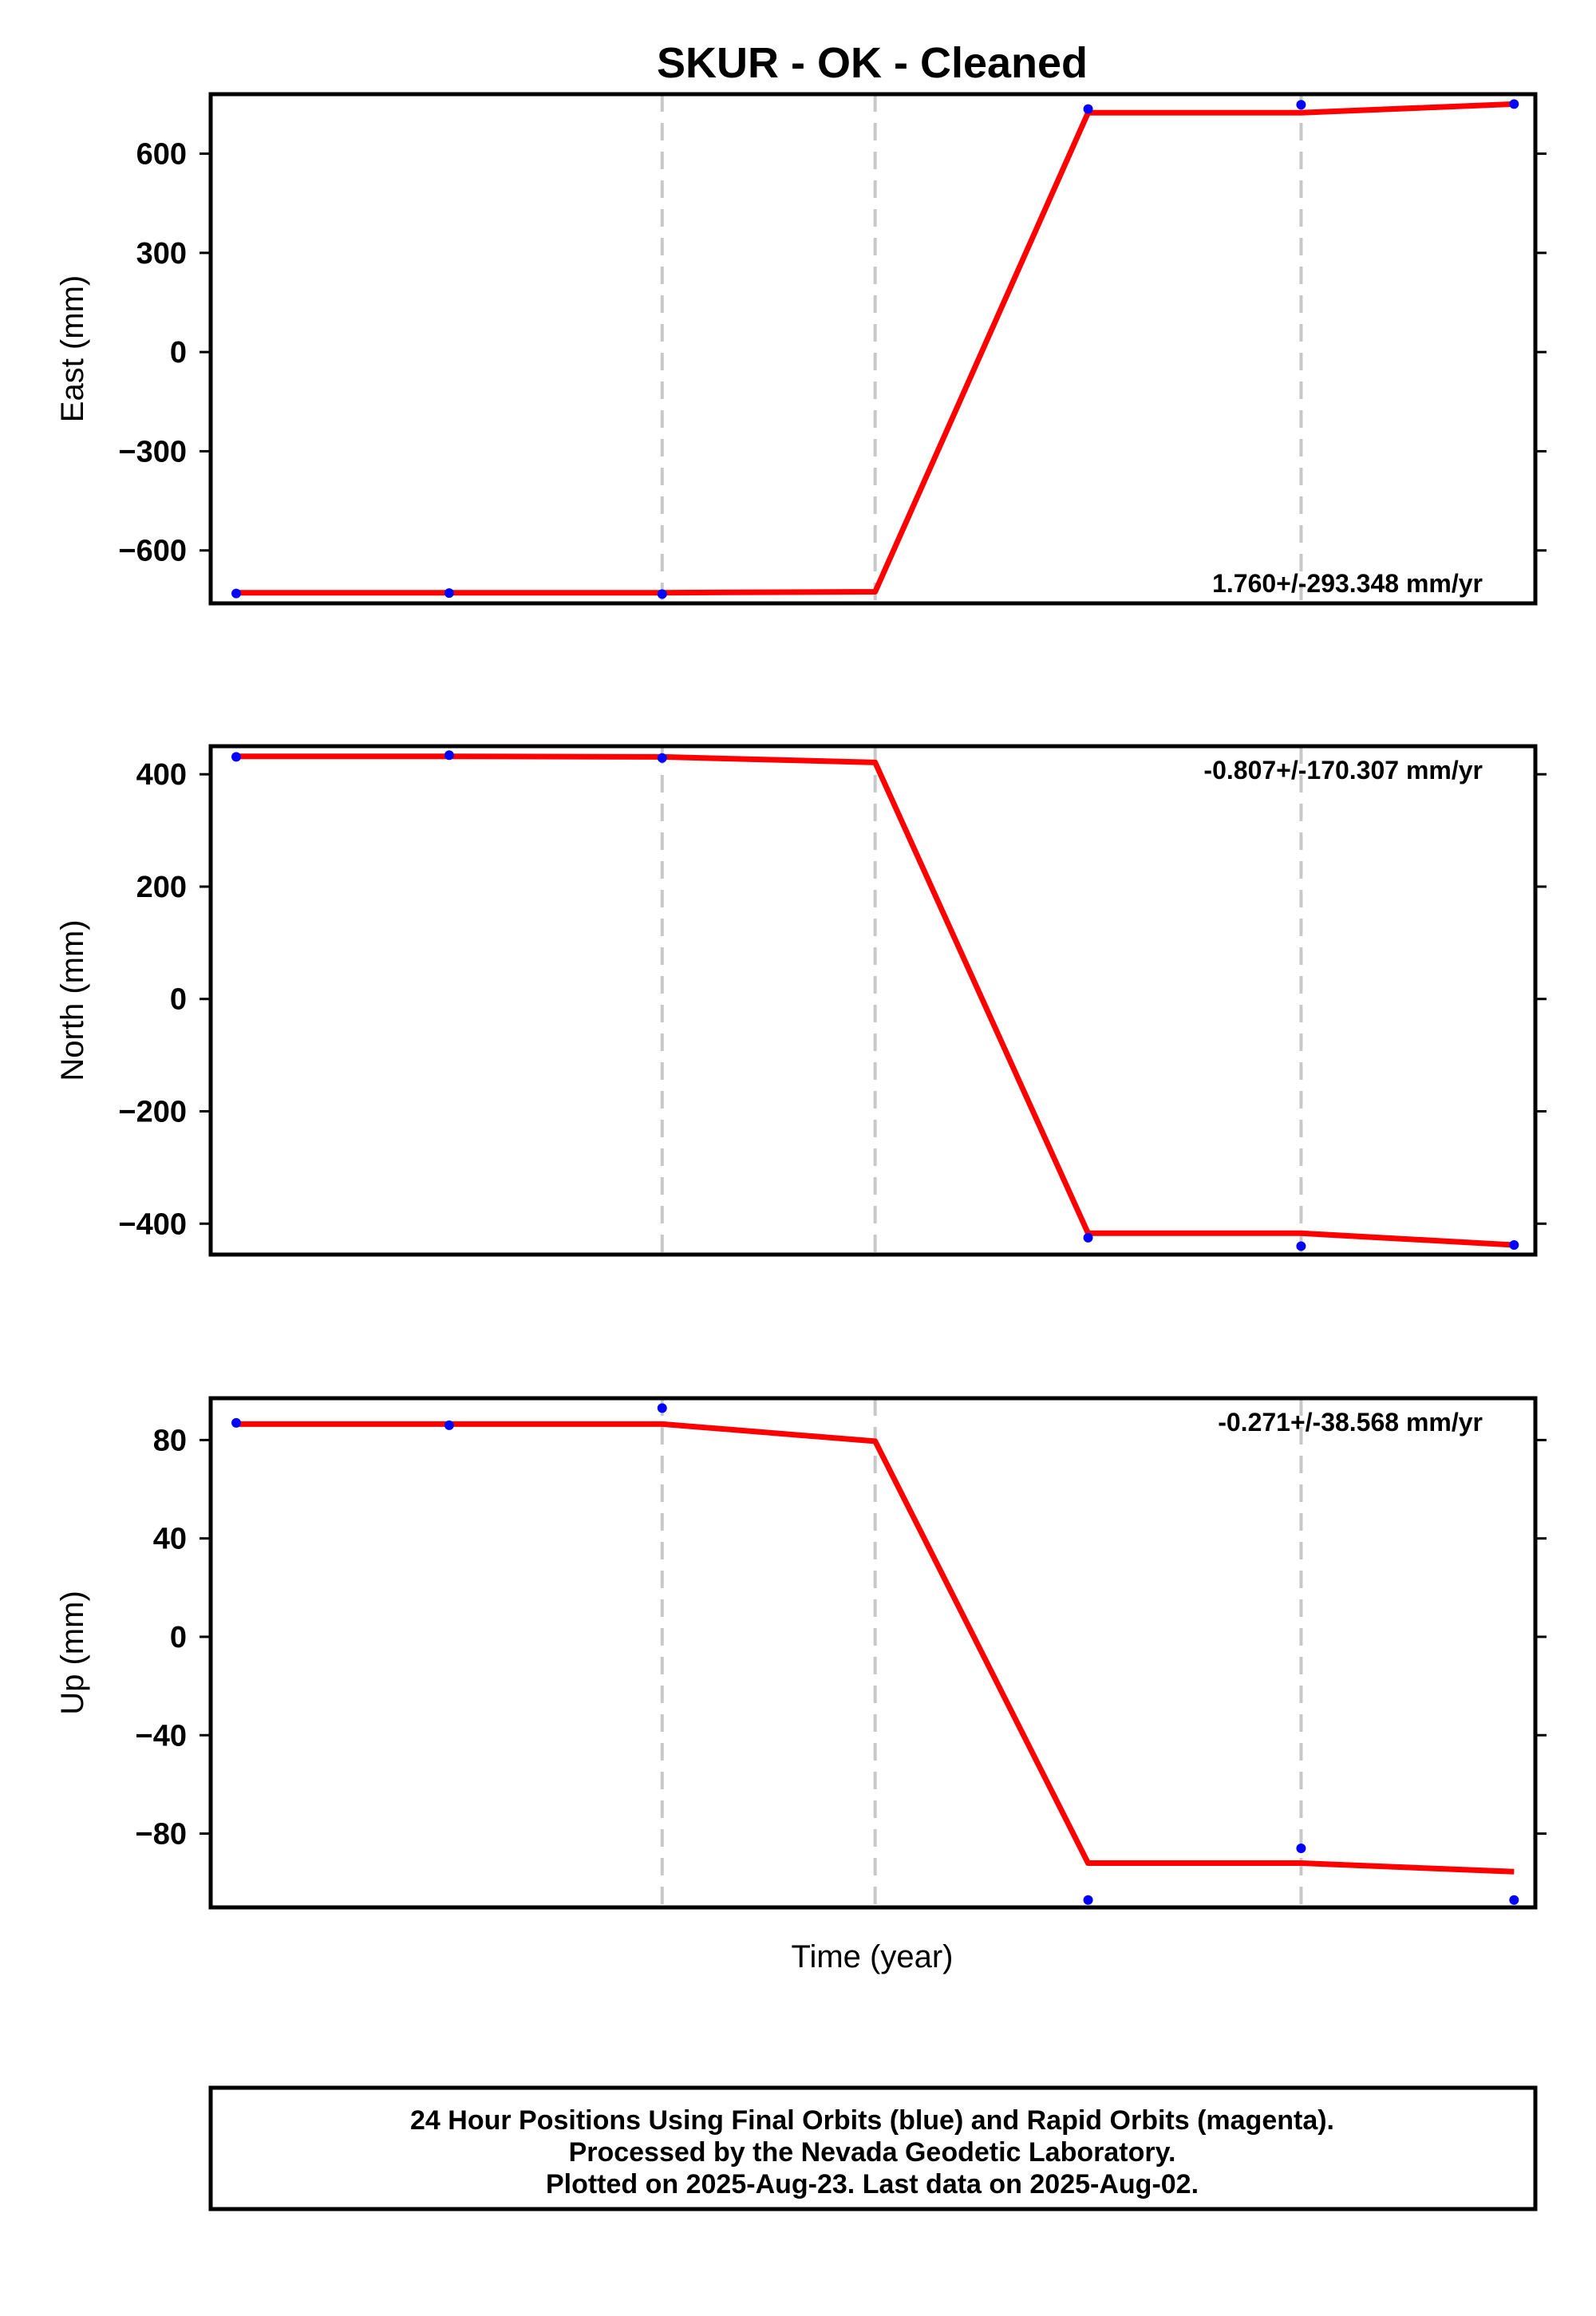 The height and width of the screenshot is (2316, 1596). Describe the element at coordinates (152, 451) in the screenshot. I see `east-ytick-label-1: −300` at that location.